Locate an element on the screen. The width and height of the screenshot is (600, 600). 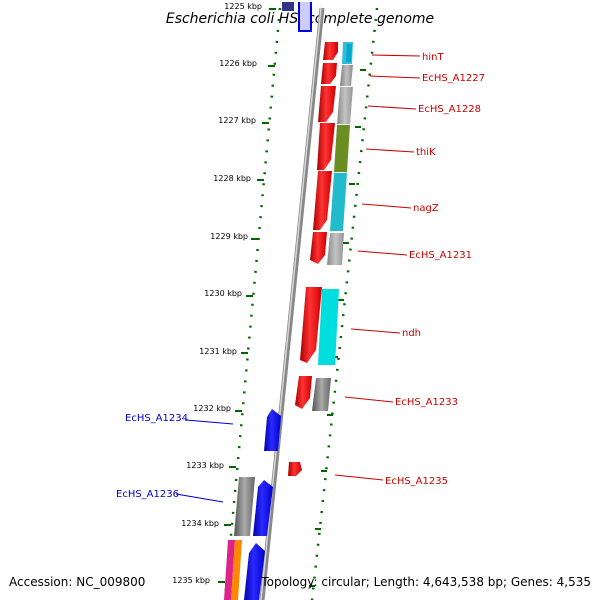
gene-label: EcHS_A1235 is located at coordinates (416, 481).